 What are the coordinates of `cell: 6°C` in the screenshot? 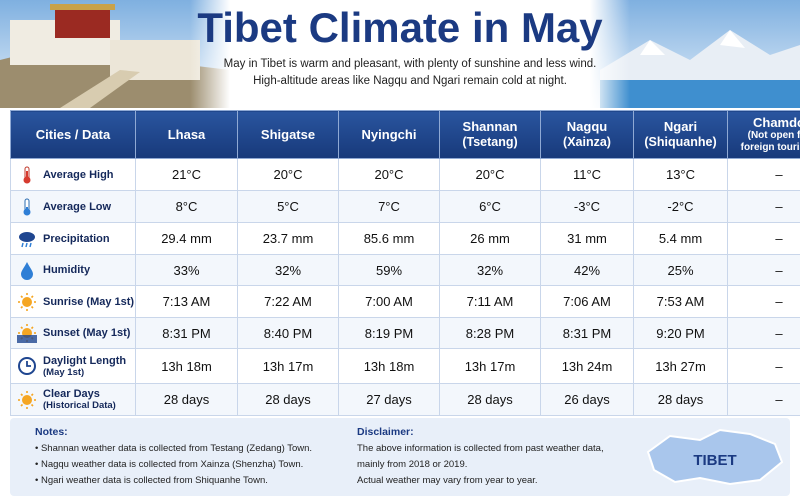 It's located at (490, 206).